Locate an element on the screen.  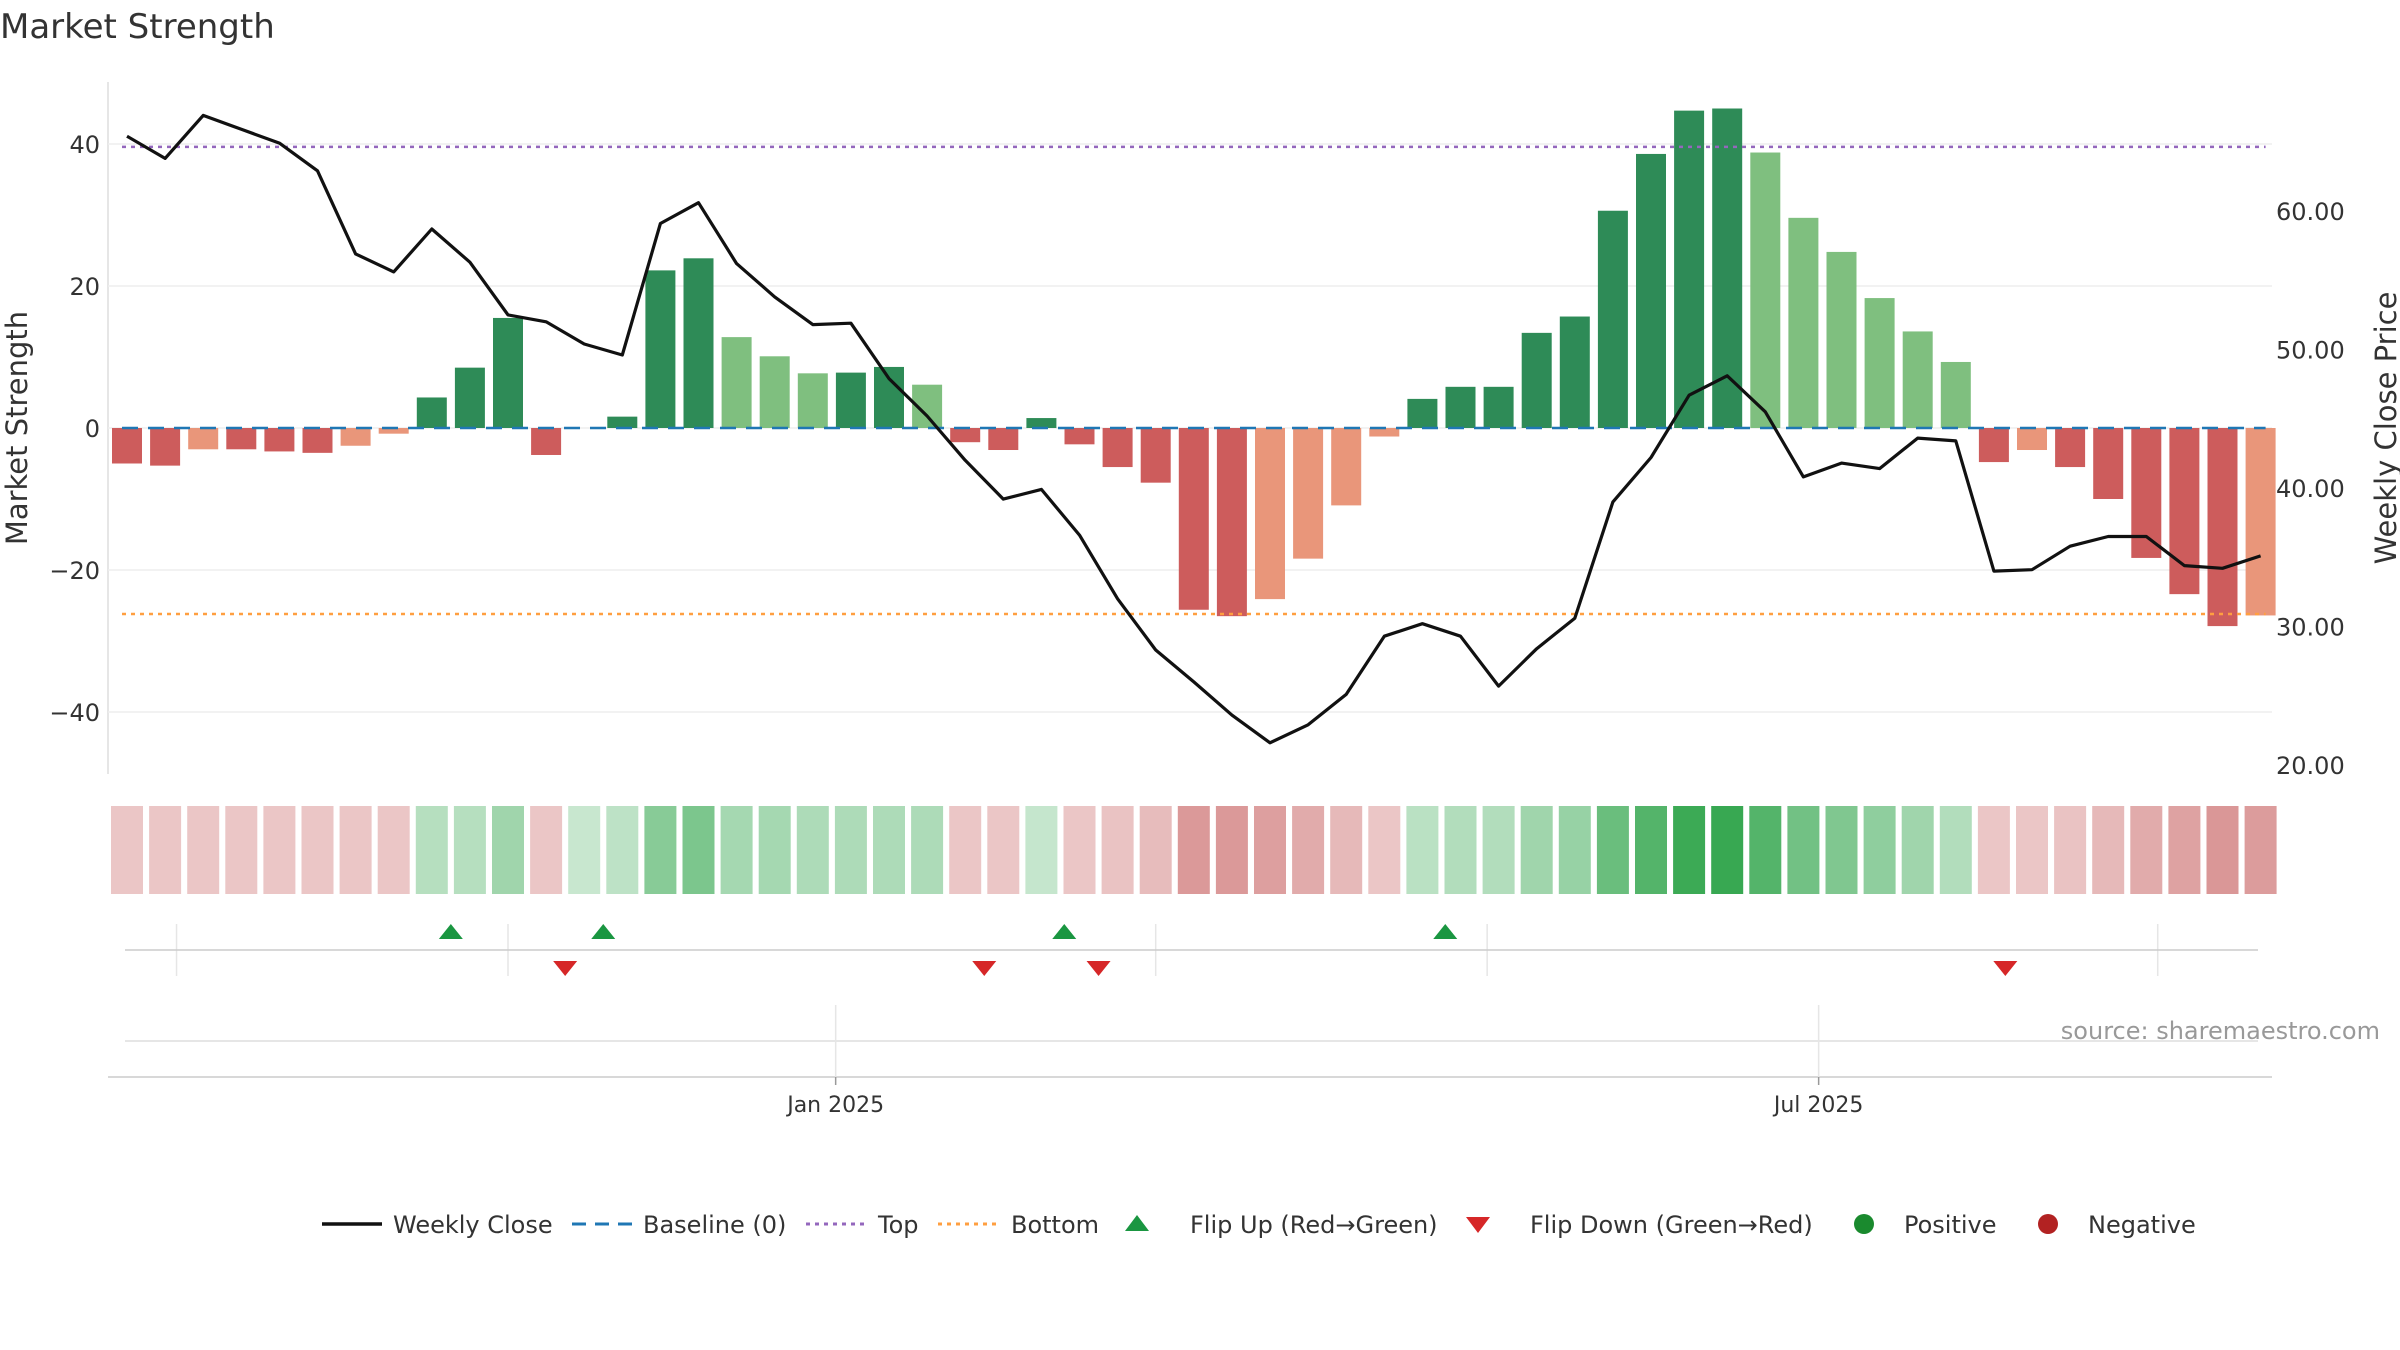
legend-item-top: Top is located at coordinates (862, 1225).